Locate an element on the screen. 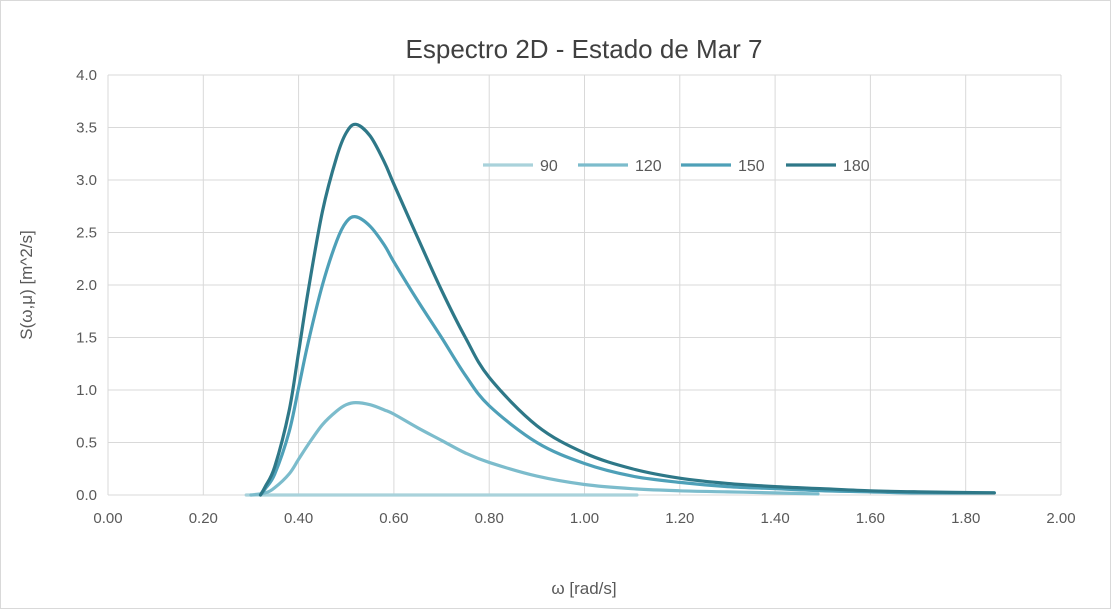 This screenshot has width=1111, height=609. x-tick-label: 0.60 is located at coordinates (393, 518).